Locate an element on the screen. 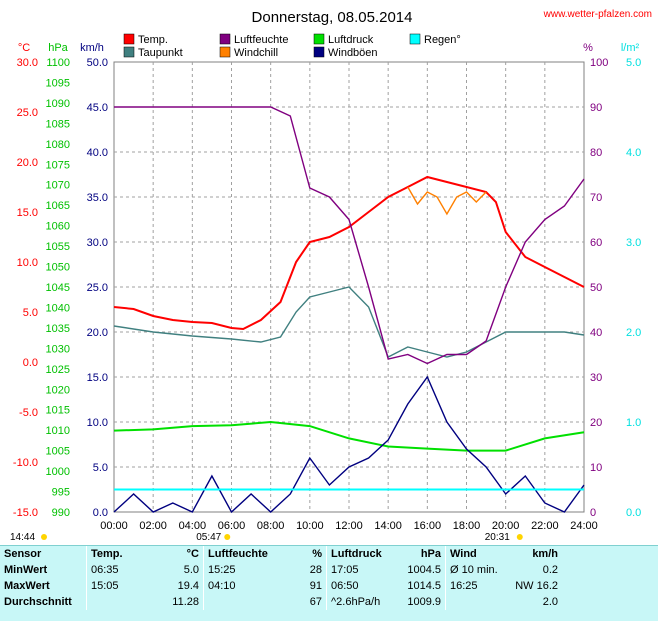 This screenshot has height=621, width=658. wind-tick-label: 50.0 is located at coordinates (97, 63).